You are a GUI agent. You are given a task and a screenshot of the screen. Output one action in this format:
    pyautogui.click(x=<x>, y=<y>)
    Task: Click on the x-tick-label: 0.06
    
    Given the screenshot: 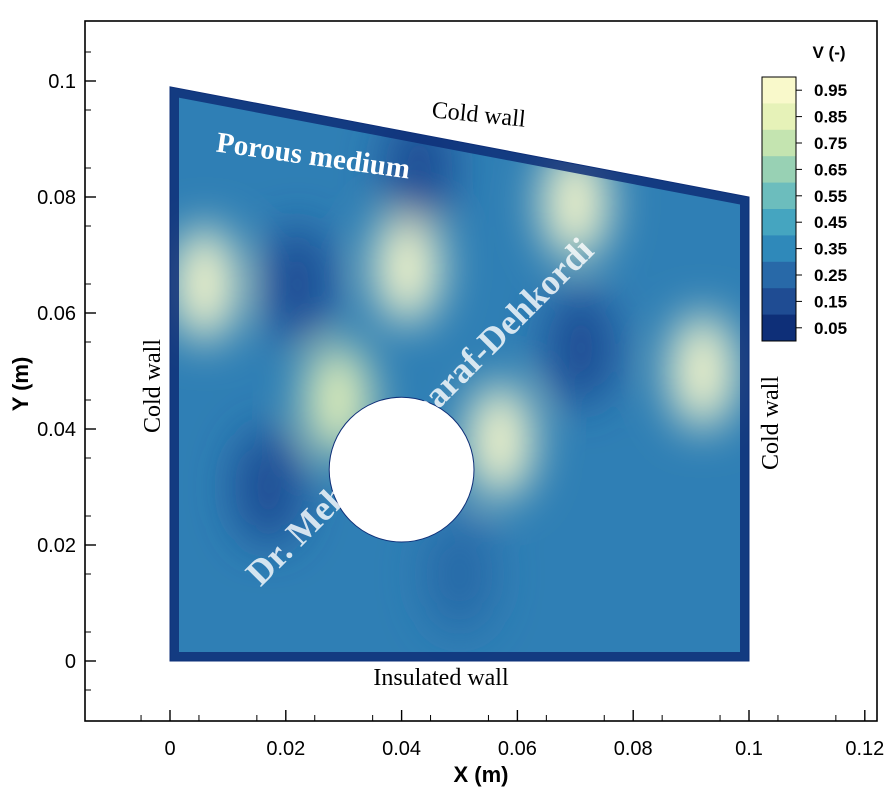 What is the action you would take?
    pyautogui.click(x=517, y=749)
    